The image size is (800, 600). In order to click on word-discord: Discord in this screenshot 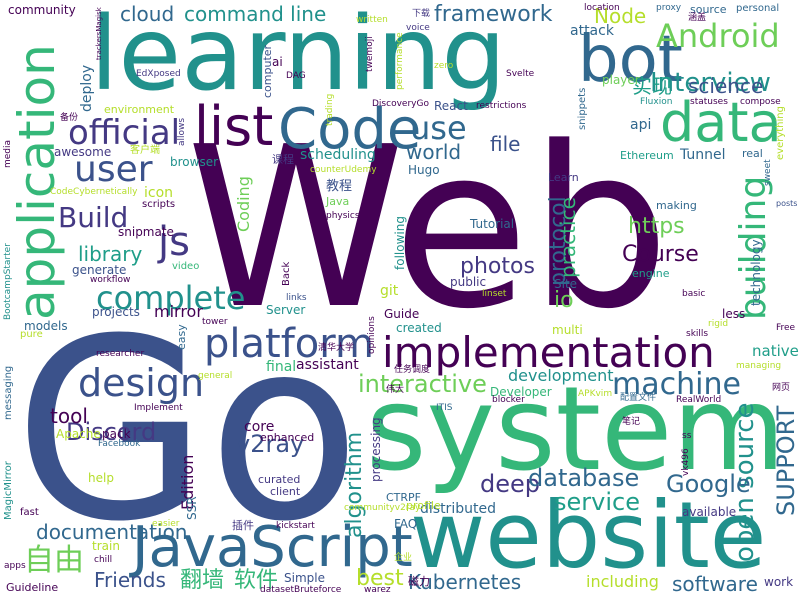, I will do `click(111, 432)`.